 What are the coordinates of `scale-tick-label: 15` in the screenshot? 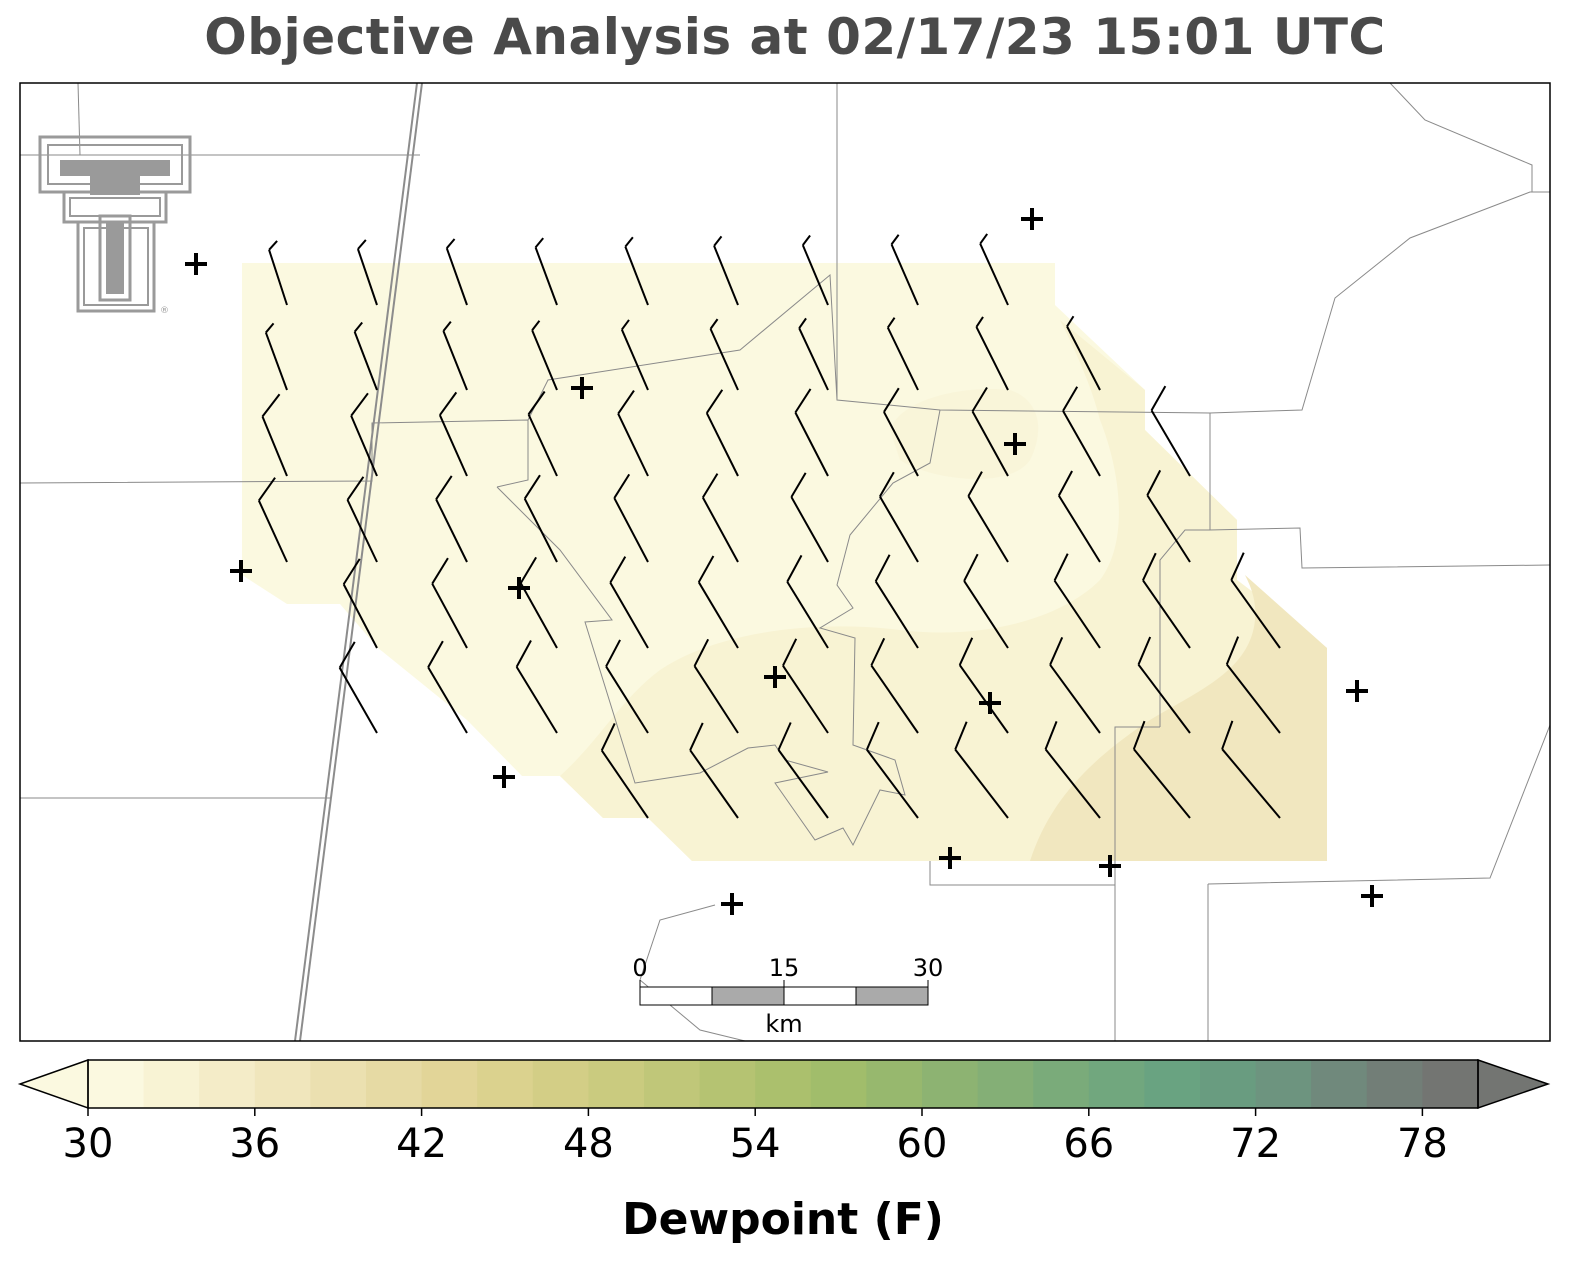 It's located at (784, 968).